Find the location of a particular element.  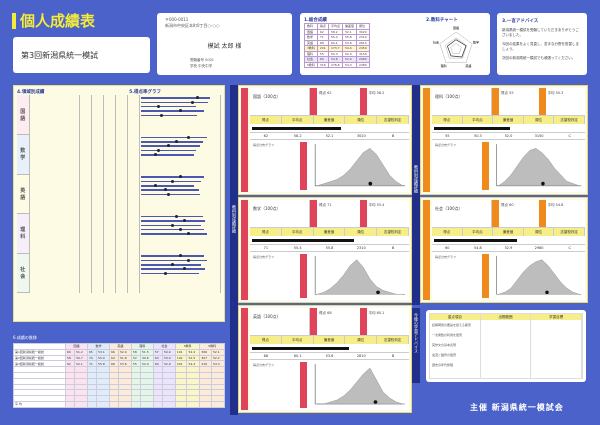

table-row: 英語 68 60.1 53.6 2810 is located at coordinates (337, 42).